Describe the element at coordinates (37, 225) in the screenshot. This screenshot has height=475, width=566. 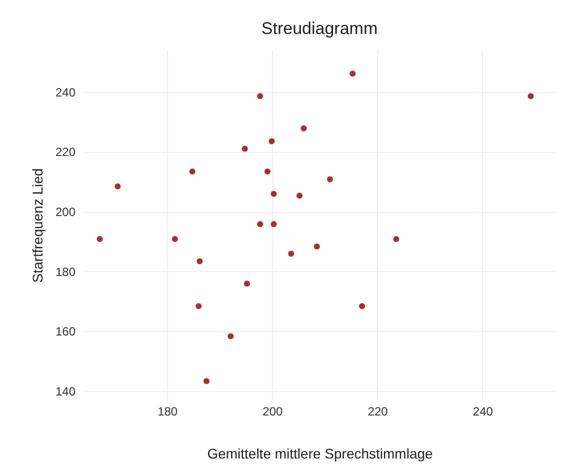
I see `y-axis-title: Startfrequenz Lied` at that location.